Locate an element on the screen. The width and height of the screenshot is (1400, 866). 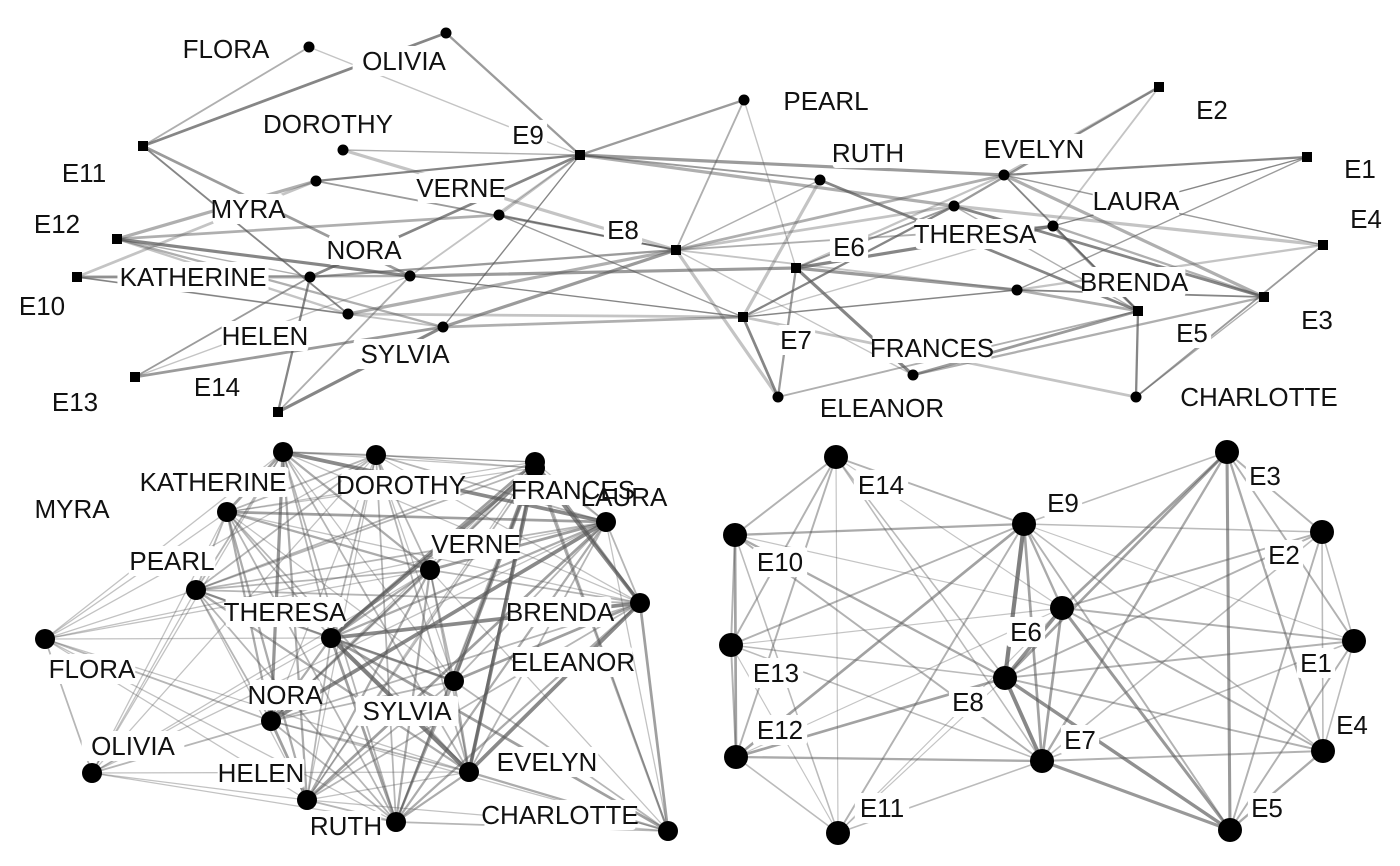
bipartite-label-e7: E7 is located at coordinates (796, 340).